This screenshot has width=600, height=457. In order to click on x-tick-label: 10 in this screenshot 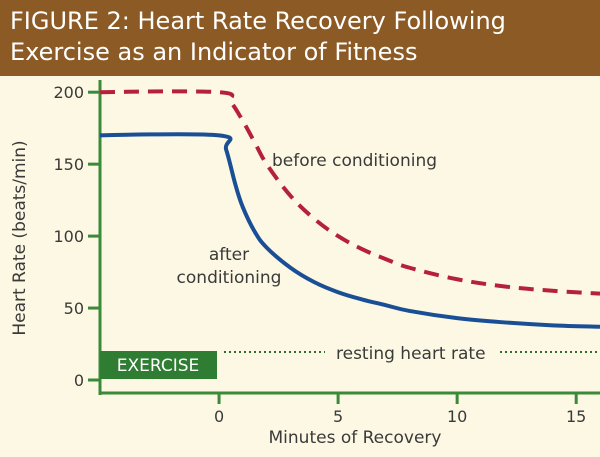, I will do `click(457, 416)`.